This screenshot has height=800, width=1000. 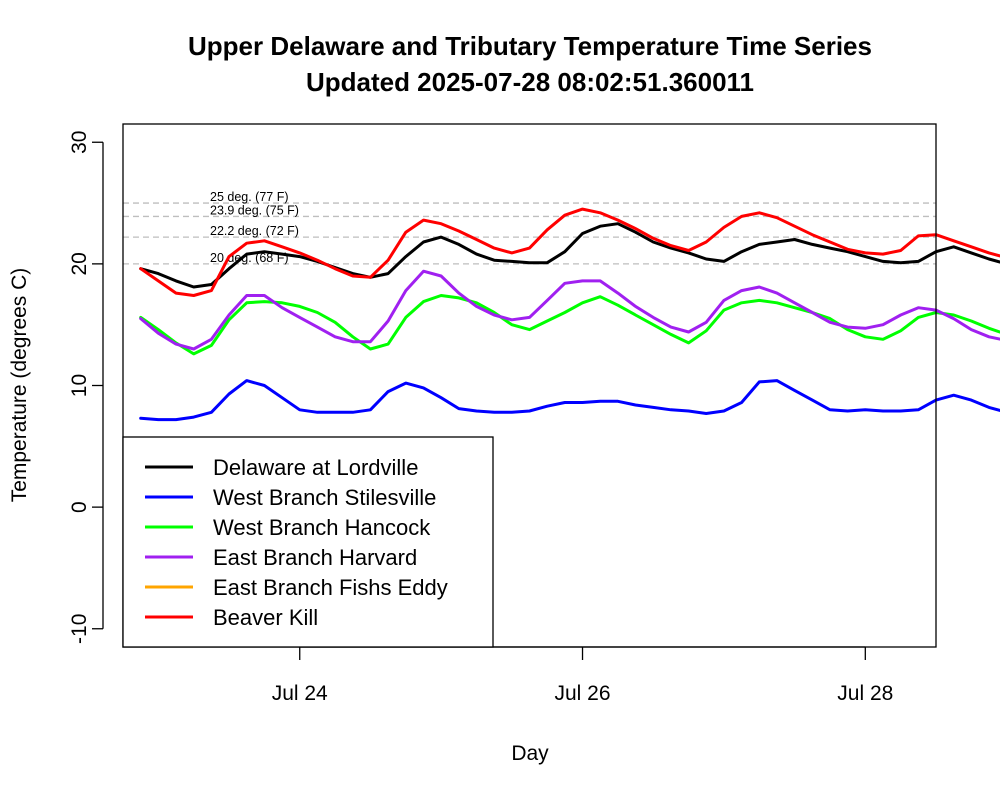 I want to click on reference-line-label: 22.2 deg. (72 F), so click(x=254, y=231).